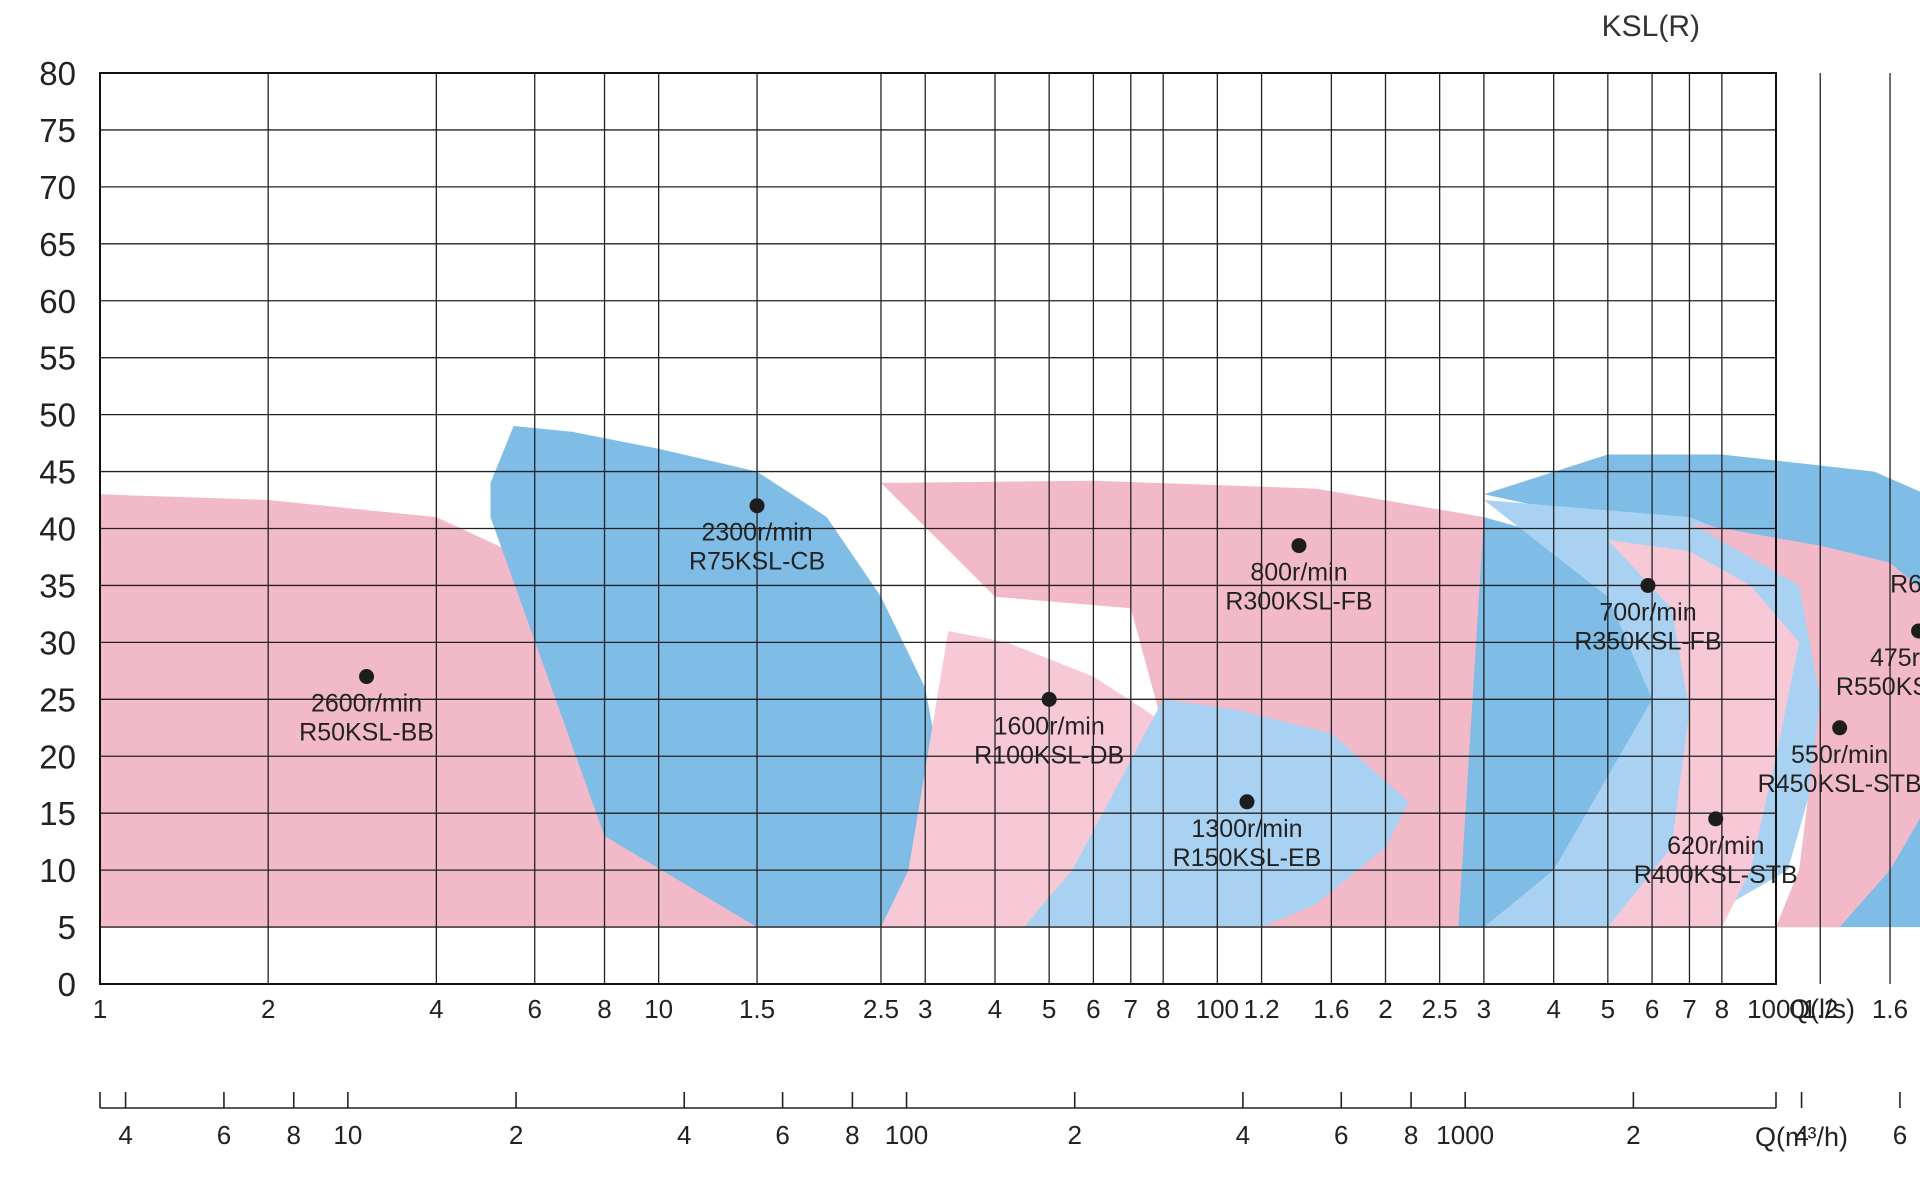 The width and height of the screenshot is (1920, 1181). I want to click on x-tick-label: 1, so click(100, 1009).